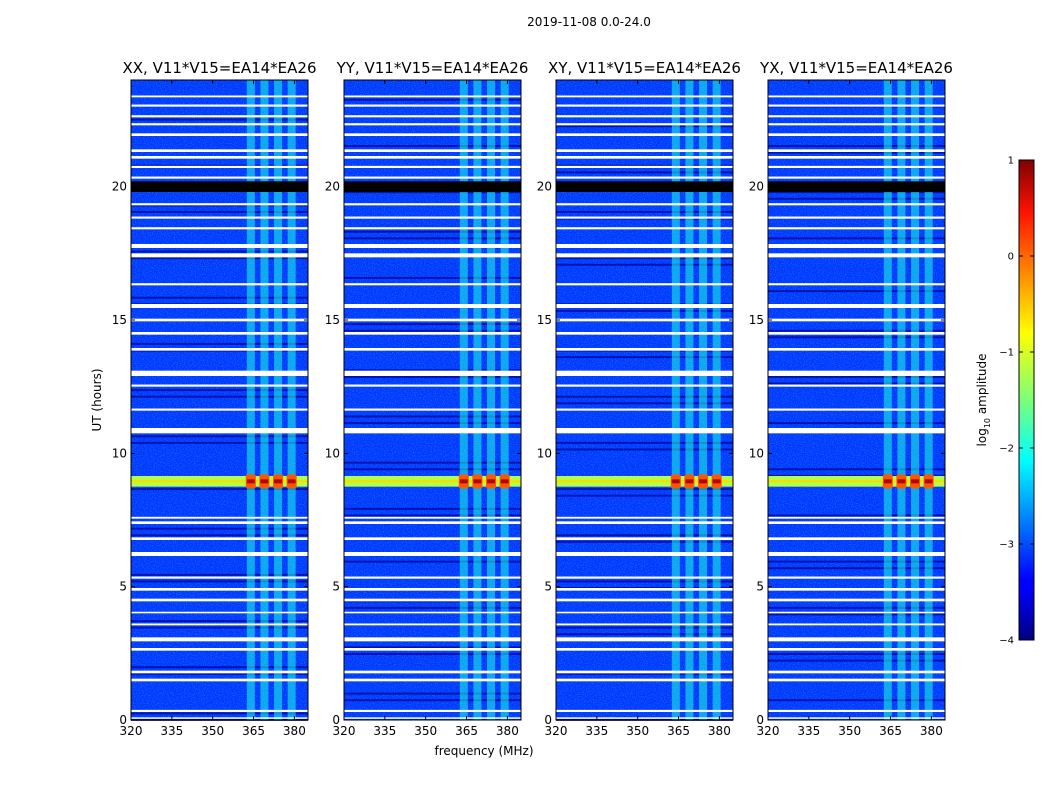 This screenshot has height=800, width=1050. I want to click on x-tick-label: 335, so click(171, 731).